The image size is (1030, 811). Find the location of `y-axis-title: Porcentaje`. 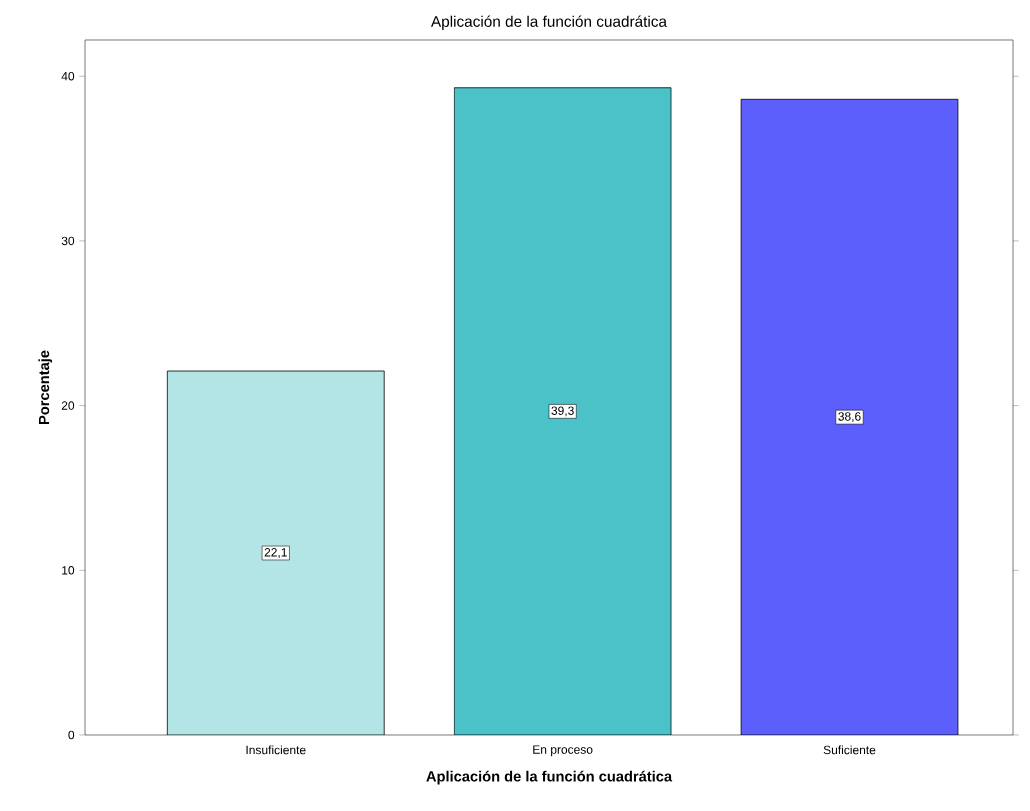

y-axis-title: Porcentaje is located at coordinates (45, 387).